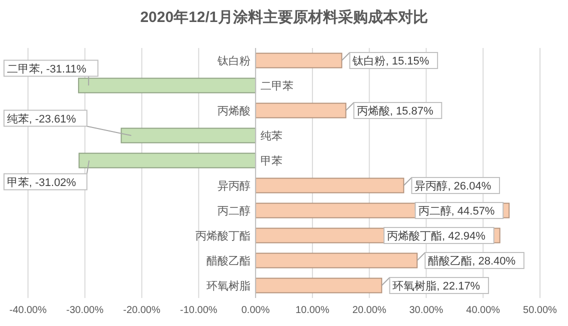  I want to click on x-tick-label: -20.00%, so click(142, 310).